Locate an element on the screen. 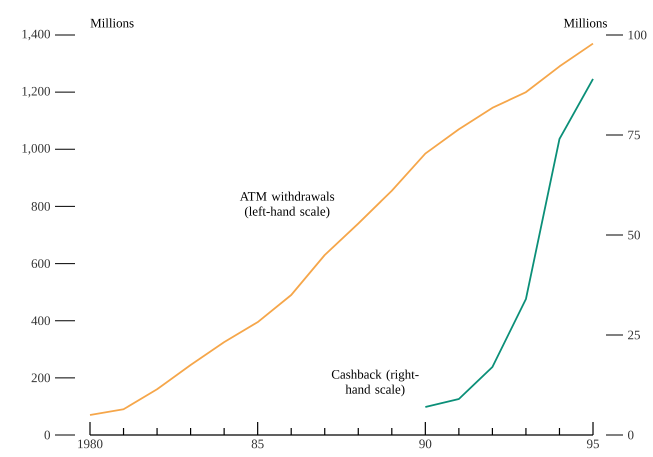 The height and width of the screenshot is (457, 653). y2-tick-label: 50 is located at coordinates (634, 235).